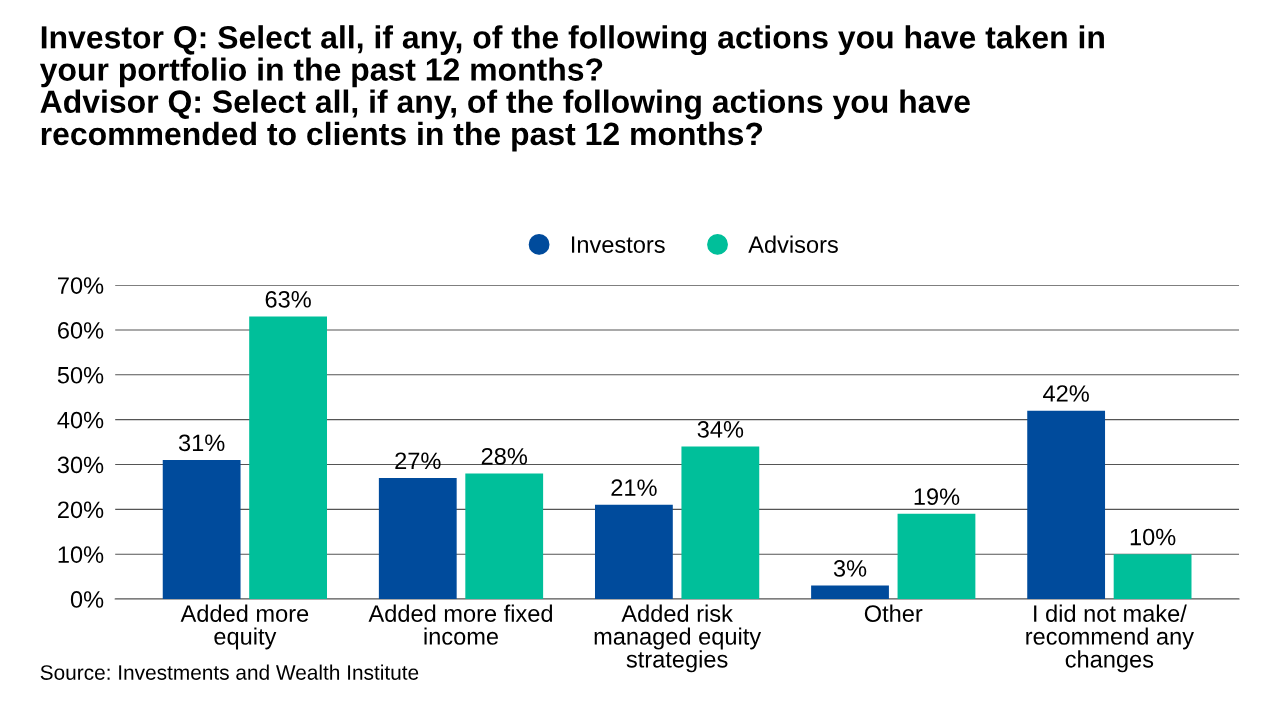  Describe the element at coordinates (504, 456) in the screenshot. I see `data-label: 28%` at that location.